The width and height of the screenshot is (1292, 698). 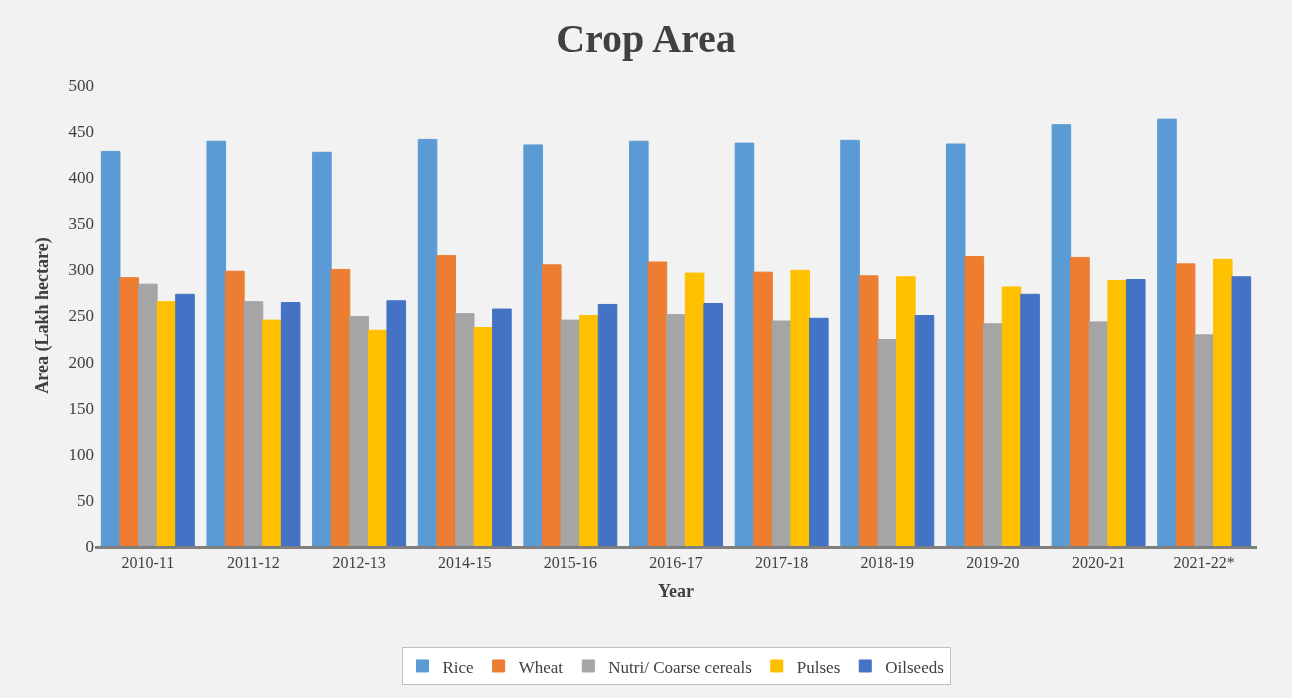 What do you see at coordinates (148, 563) in the screenshot?
I see `x-tick-label: 2010-11` at bounding box center [148, 563].